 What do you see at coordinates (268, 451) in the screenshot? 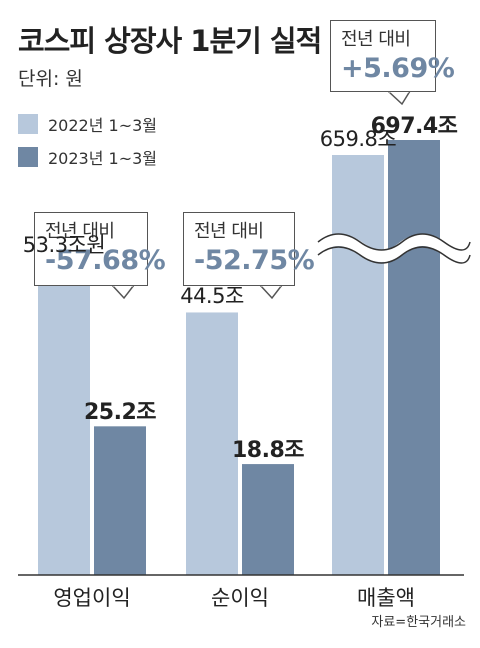
I see `bar-value-label-1-1: 18.8조` at bounding box center [268, 451].